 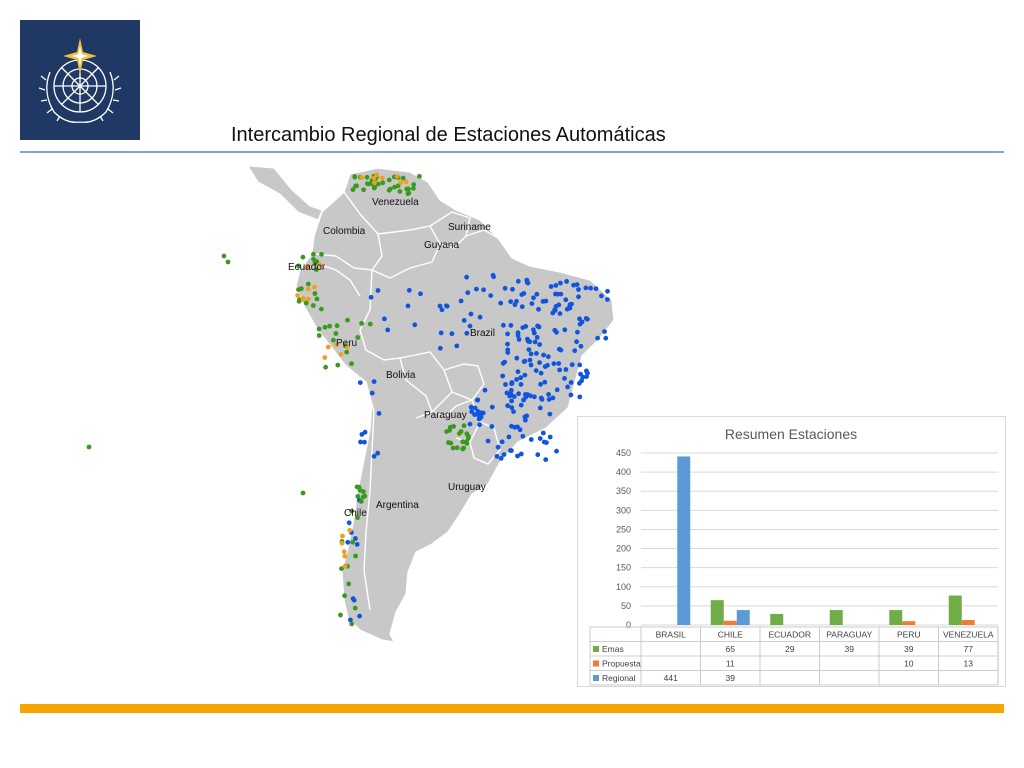 What do you see at coordinates (613, 649) in the screenshot?
I see `legend-label-emas: Emas` at bounding box center [613, 649].